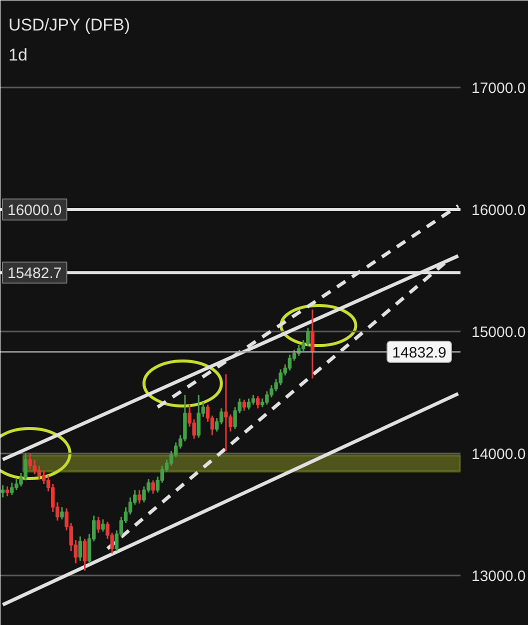 The width and height of the screenshot is (528, 625). Describe the element at coordinates (35, 210) in the screenshot. I see `ref-line-label: 16000.0` at that location.